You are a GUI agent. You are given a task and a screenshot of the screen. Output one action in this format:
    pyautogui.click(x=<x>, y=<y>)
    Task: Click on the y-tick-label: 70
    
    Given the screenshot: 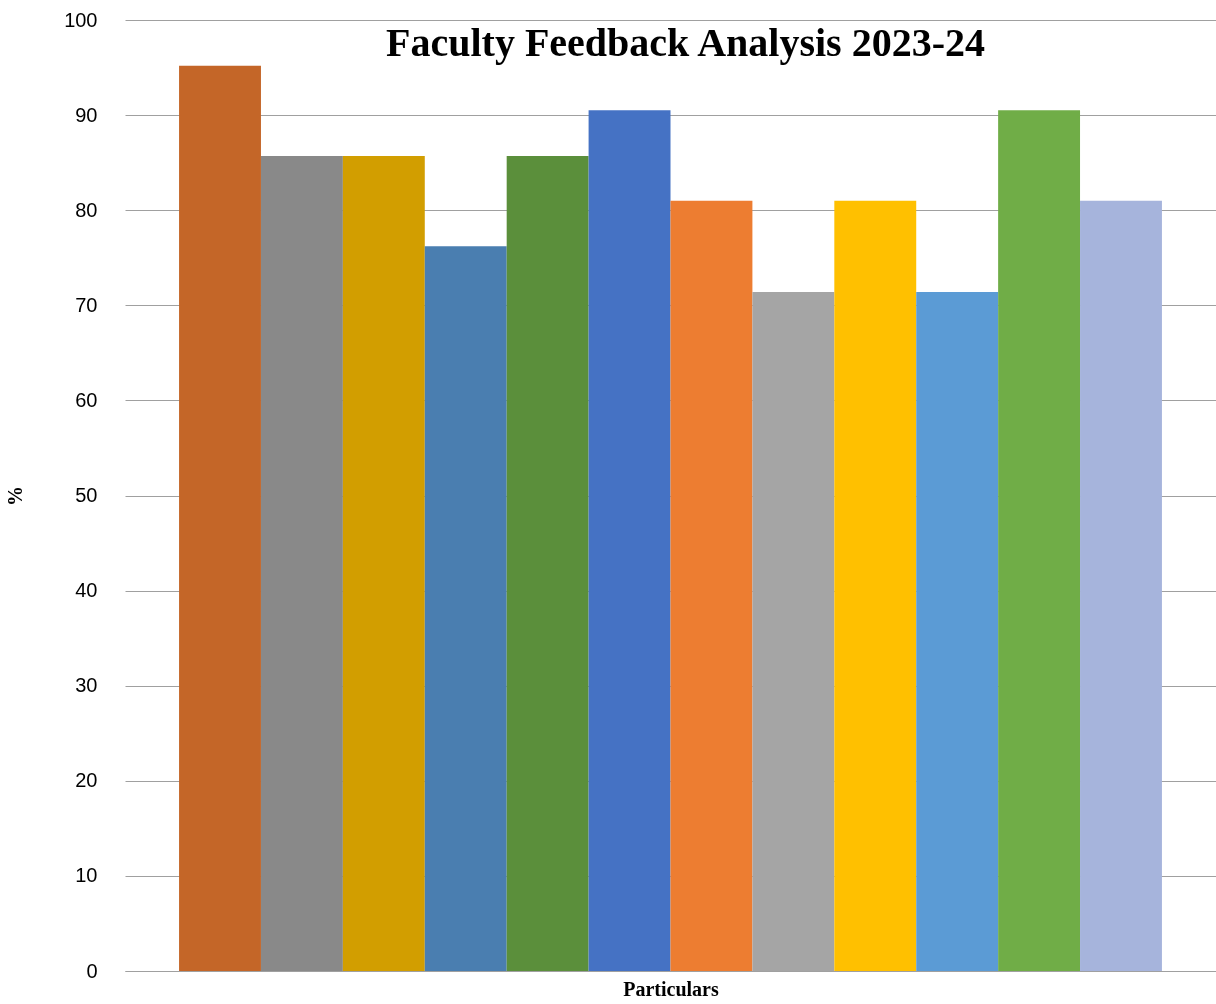 What is the action you would take?
    pyautogui.click(x=86, y=304)
    